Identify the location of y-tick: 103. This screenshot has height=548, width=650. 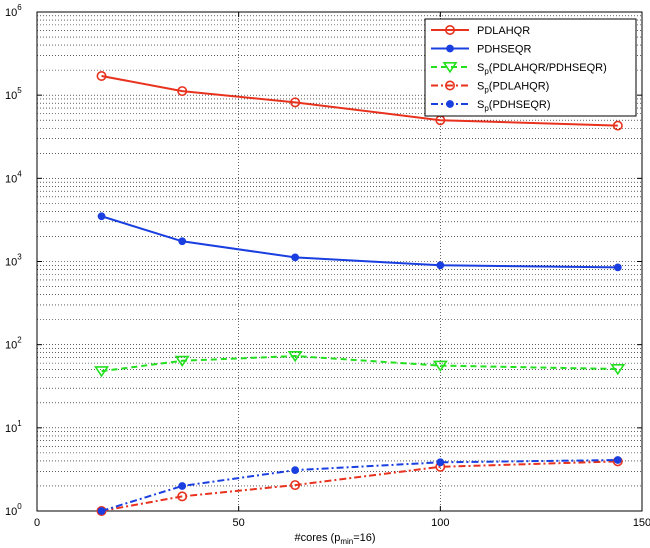
(323, 261).